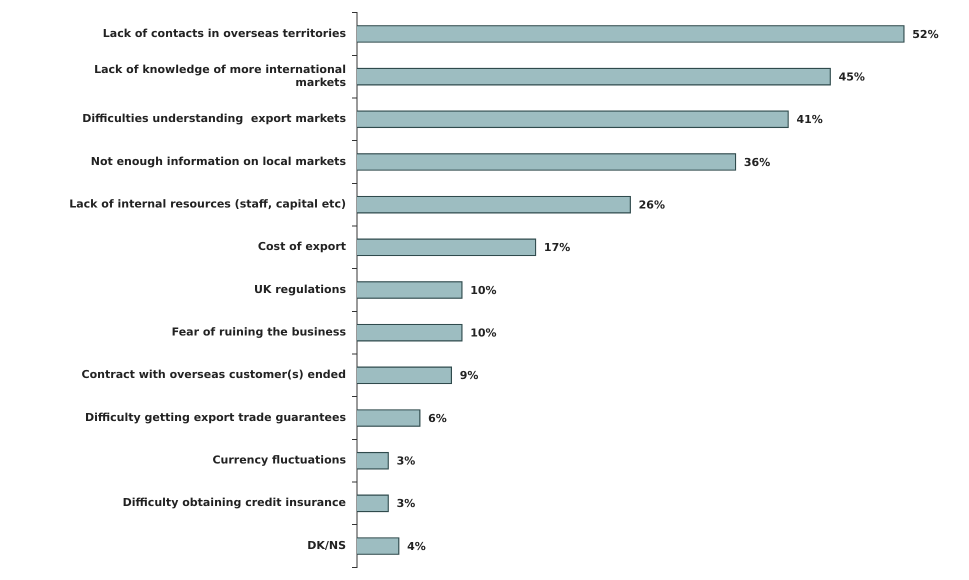  I want to click on y-tick-label: Currency fluctuations, so click(279, 460).